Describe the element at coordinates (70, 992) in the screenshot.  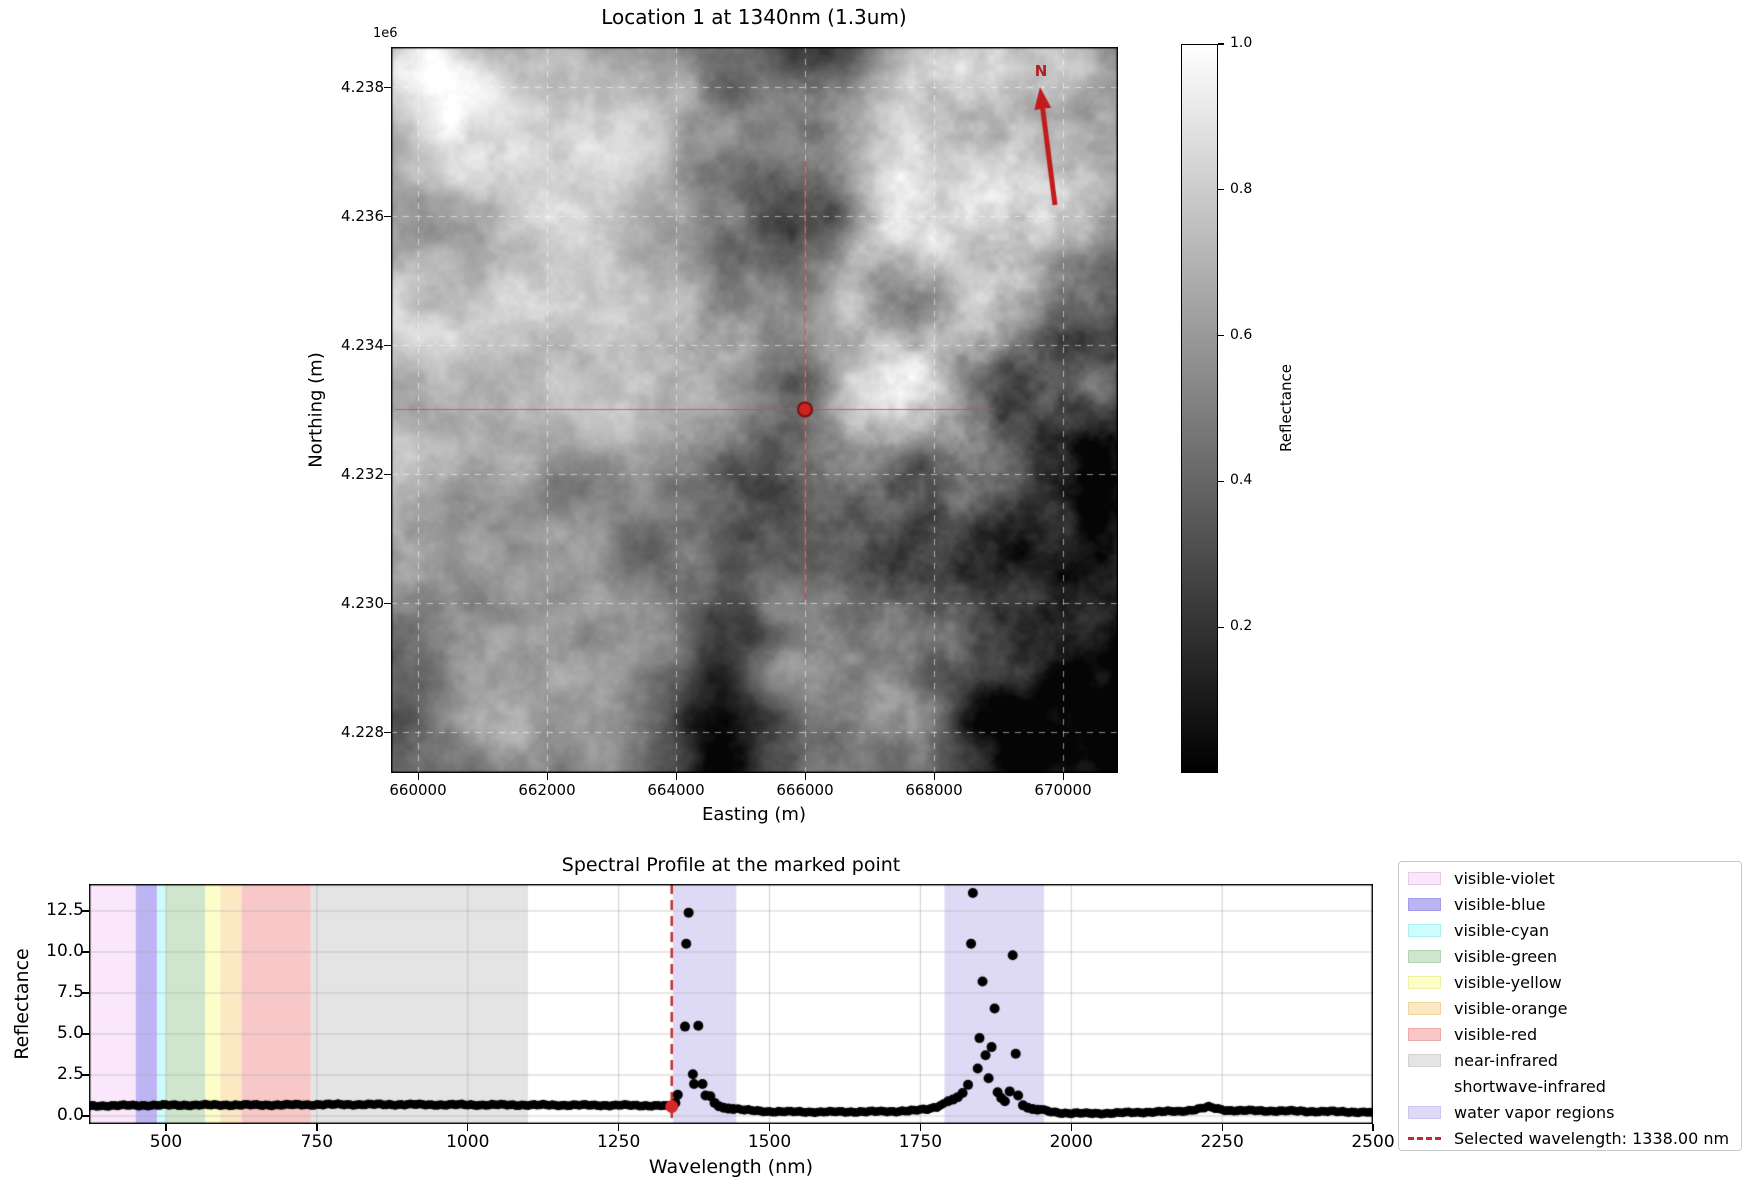
I see `spectral-y-tick-label: 7.5` at that location.